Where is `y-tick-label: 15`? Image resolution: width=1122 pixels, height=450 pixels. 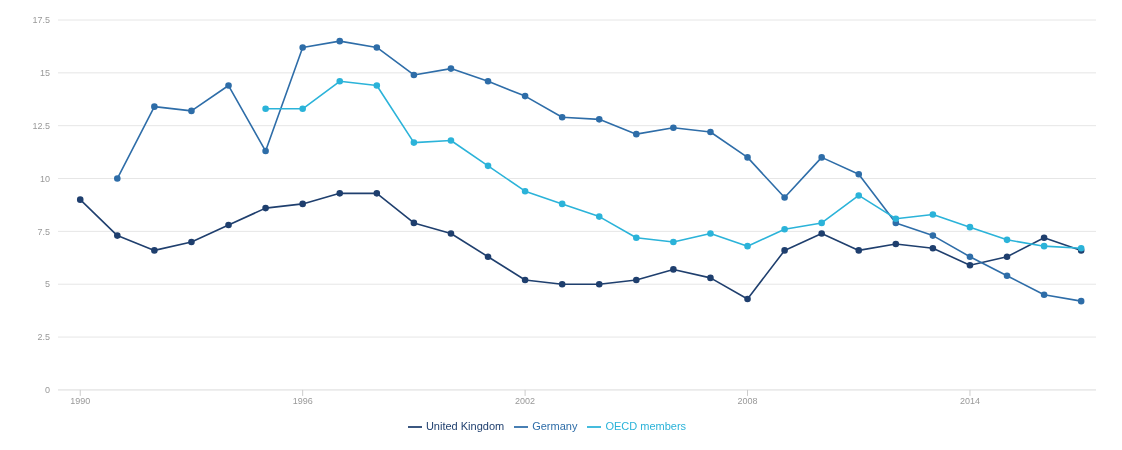 y-tick-label: 15 is located at coordinates (44, 73).